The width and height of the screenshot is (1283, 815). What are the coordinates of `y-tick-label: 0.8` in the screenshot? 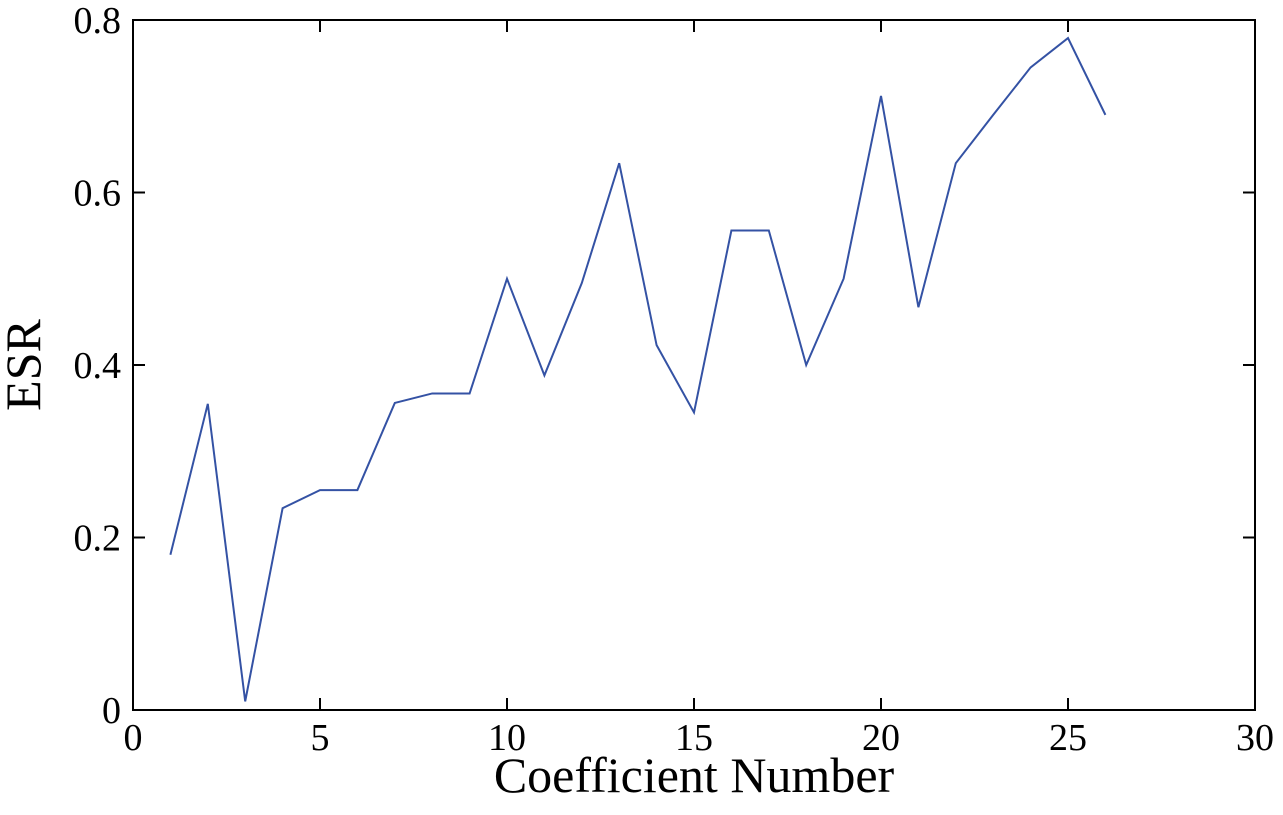 It's located at (98, 21).